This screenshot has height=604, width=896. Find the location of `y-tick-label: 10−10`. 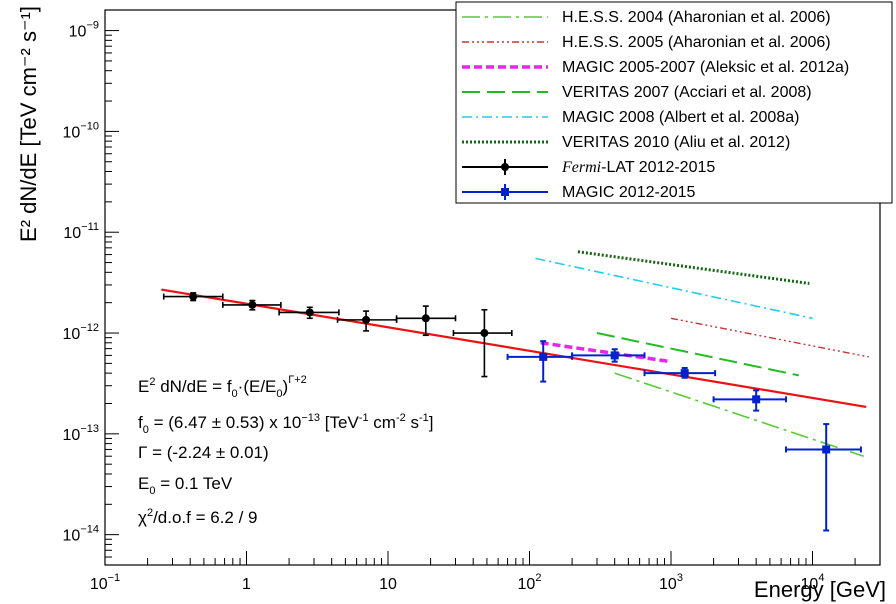

y-tick-label: 10−10 is located at coordinates (81, 130).